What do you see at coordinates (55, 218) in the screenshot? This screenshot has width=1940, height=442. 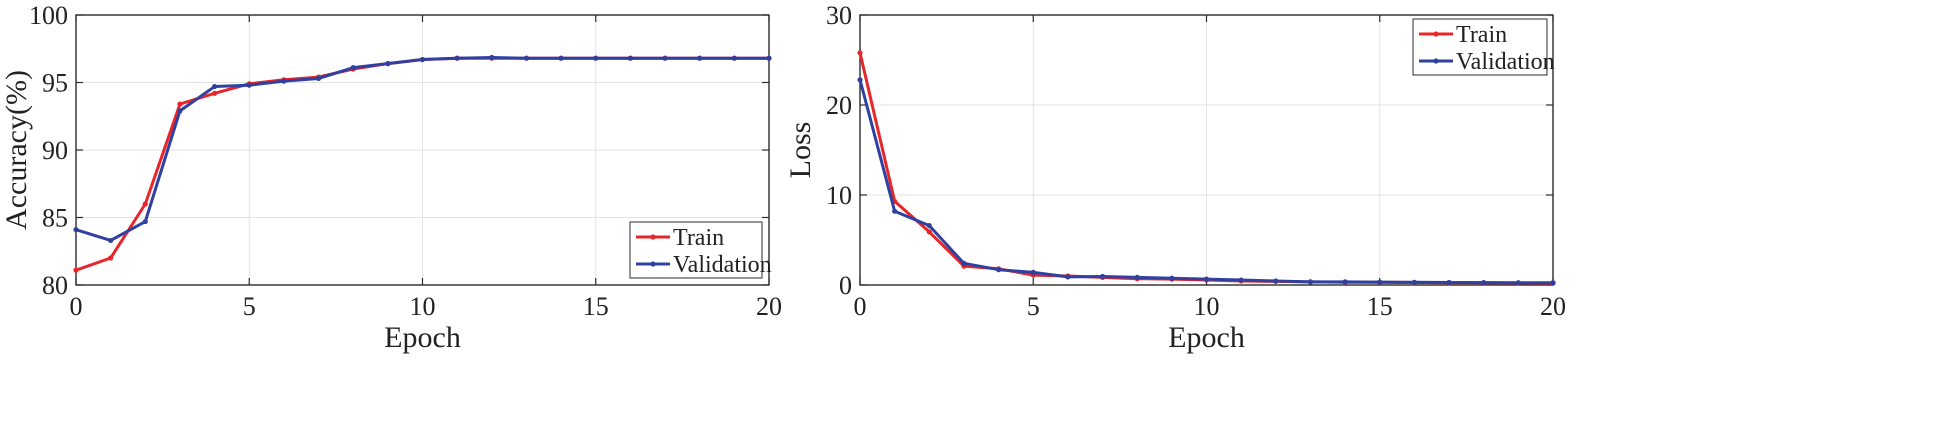 I see `y-tick-label: 85` at bounding box center [55, 218].